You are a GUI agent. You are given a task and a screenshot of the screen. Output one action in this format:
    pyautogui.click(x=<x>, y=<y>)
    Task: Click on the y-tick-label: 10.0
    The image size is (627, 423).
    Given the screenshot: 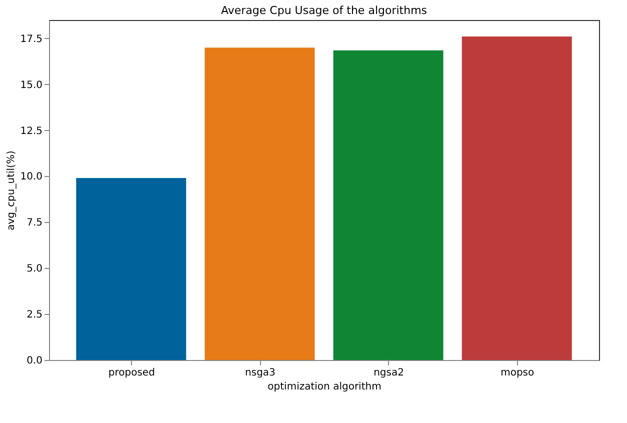 What is the action you would take?
    pyautogui.click(x=31, y=177)
    